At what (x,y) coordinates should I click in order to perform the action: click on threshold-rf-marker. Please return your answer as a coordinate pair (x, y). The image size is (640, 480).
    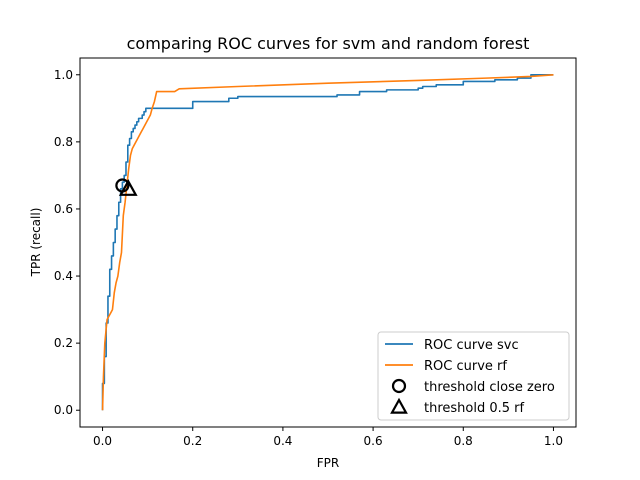
    Looking at the image, I should click on (128, 187).